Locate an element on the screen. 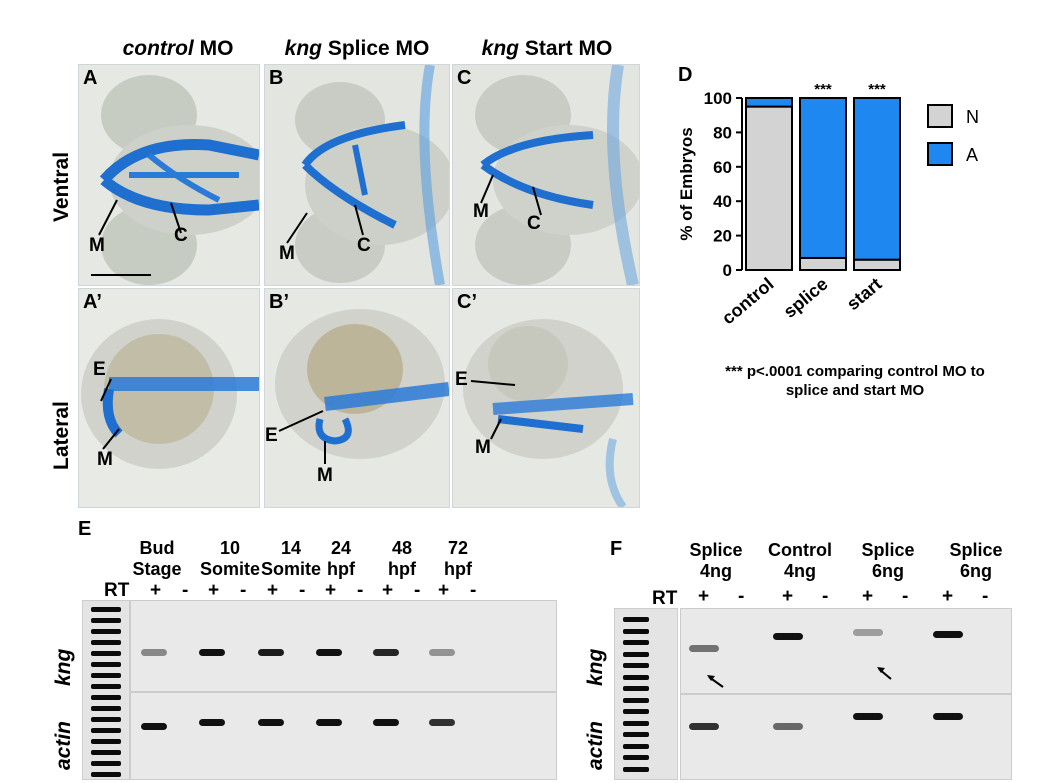  bar-A-control is located at coordinates (769, 102).